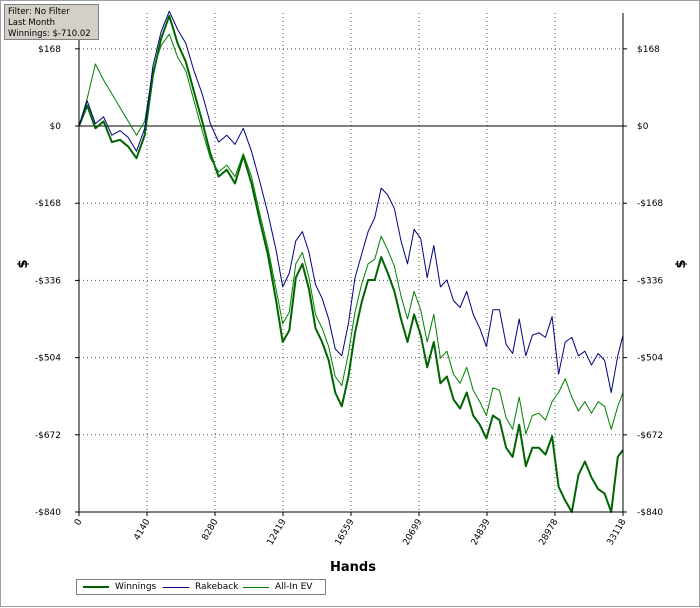 The height and width of the screenshot is (608, 700). Describe the element at coordinates (277, 532) in the screenshot. I see `x-tick-label: 12419` at that location.